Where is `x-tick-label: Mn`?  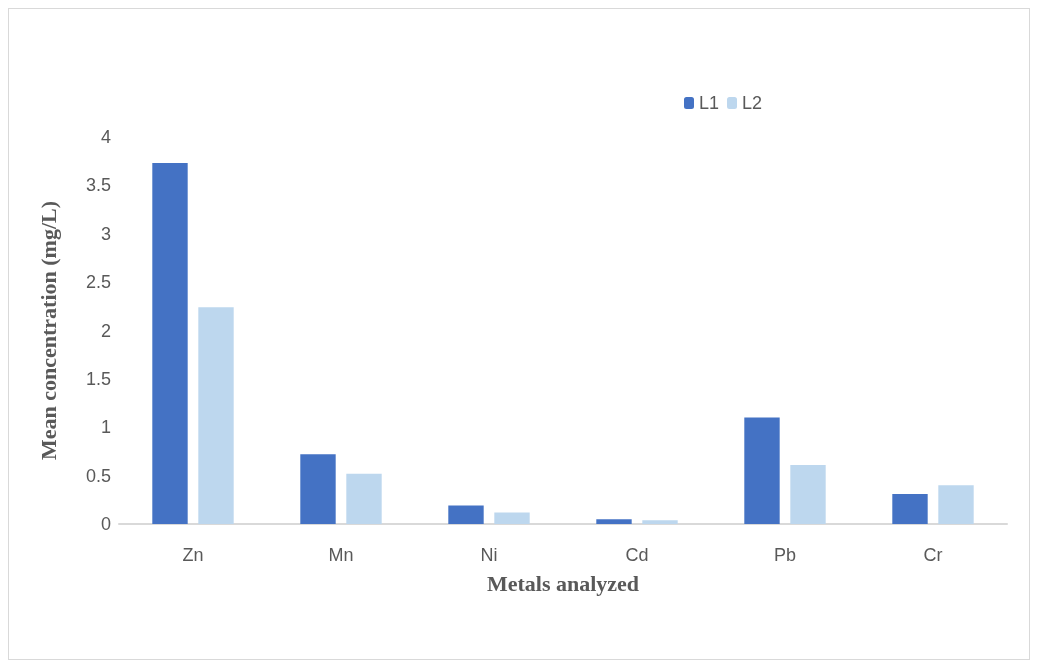
x-tick-label: Mn is located at coordinates (341, 555).